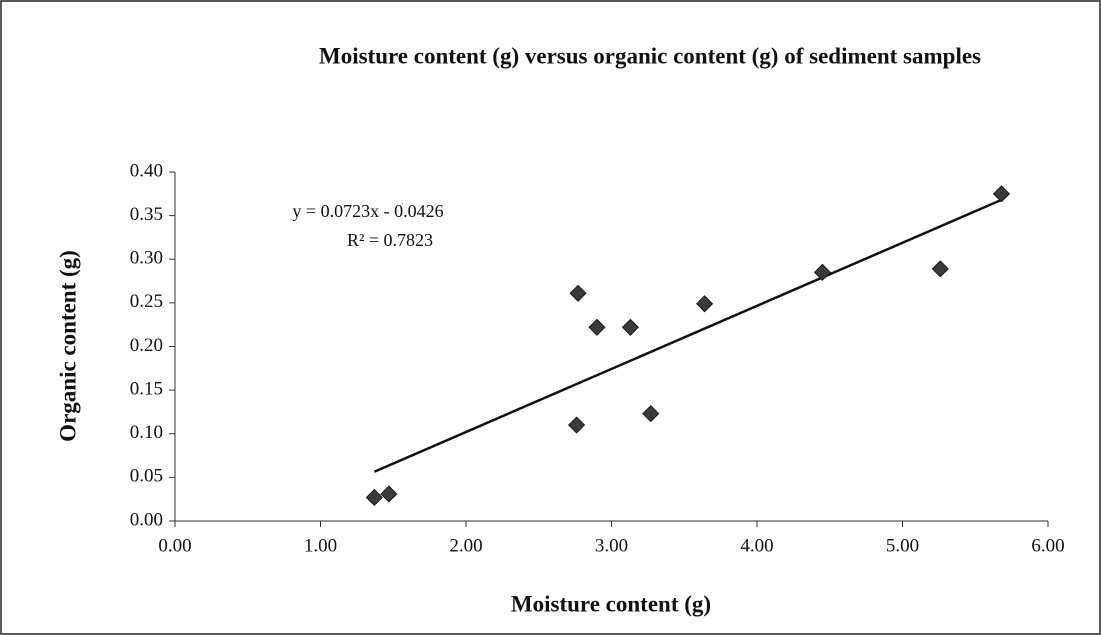 This screenshot has height=635, width=1101. Describe the element at coordinates (146, 476) in the screenshot. I see `y-tick-label: 0.05` at that location.